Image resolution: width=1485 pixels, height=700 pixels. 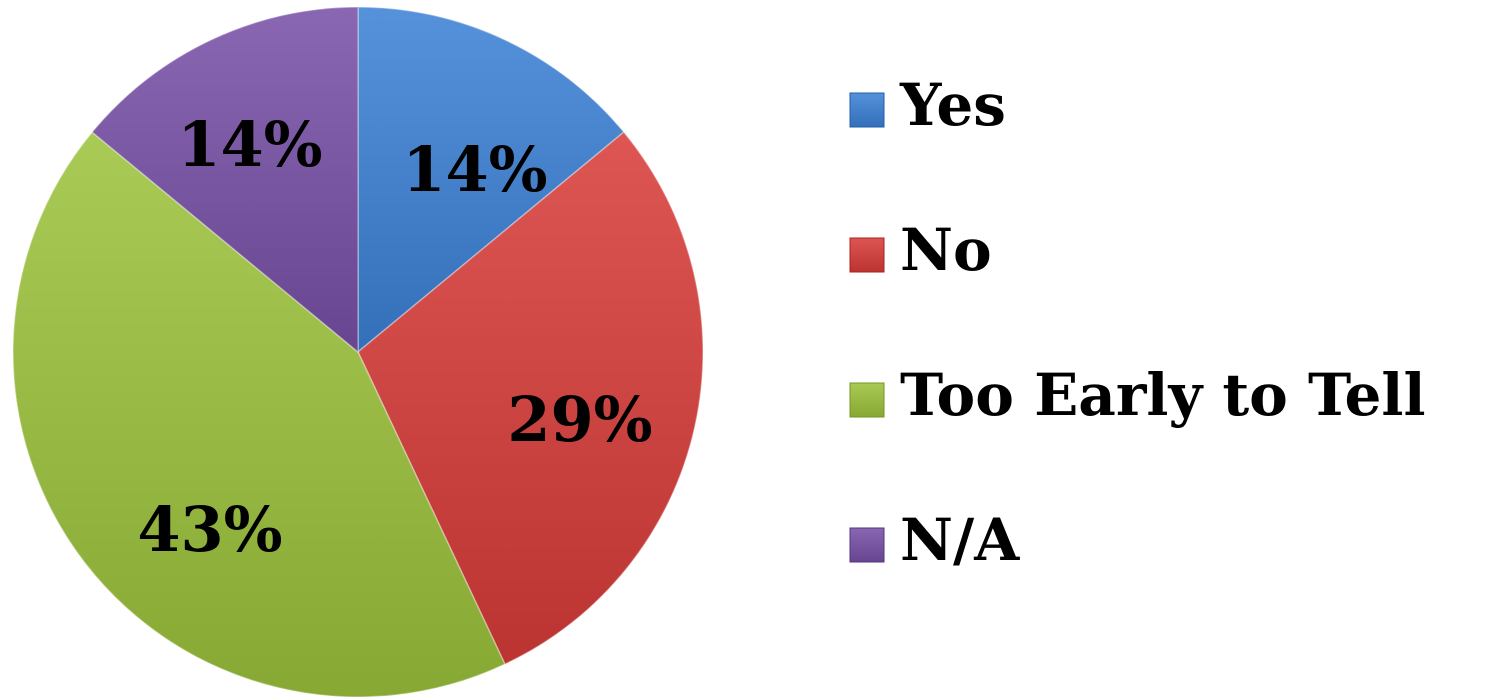 I want to click on legend-label-no: No, so click(x=946, y=250).